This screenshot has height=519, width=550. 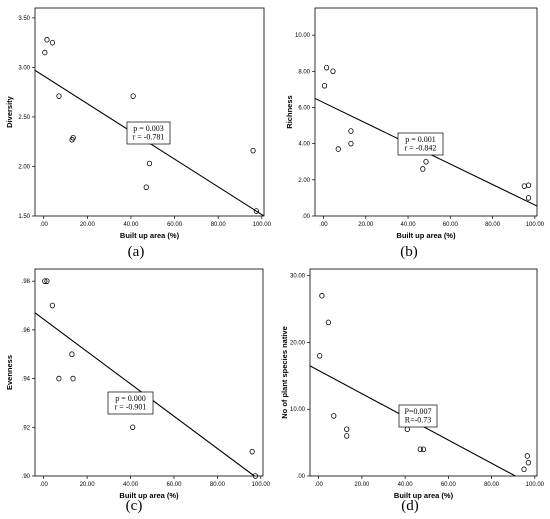 What do you see at coordinates (26, 331) in the screenshot?
I see `y-tick-label: .96` at bounding box center [26, 331].